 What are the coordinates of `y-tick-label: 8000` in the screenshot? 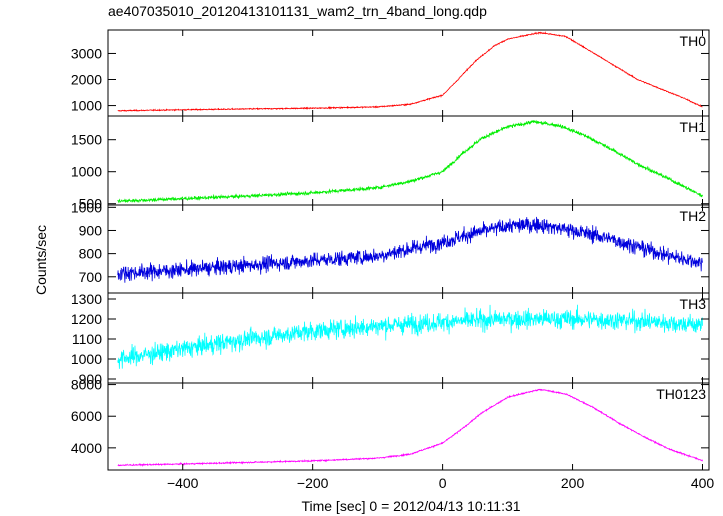 It's located at (86, 385).